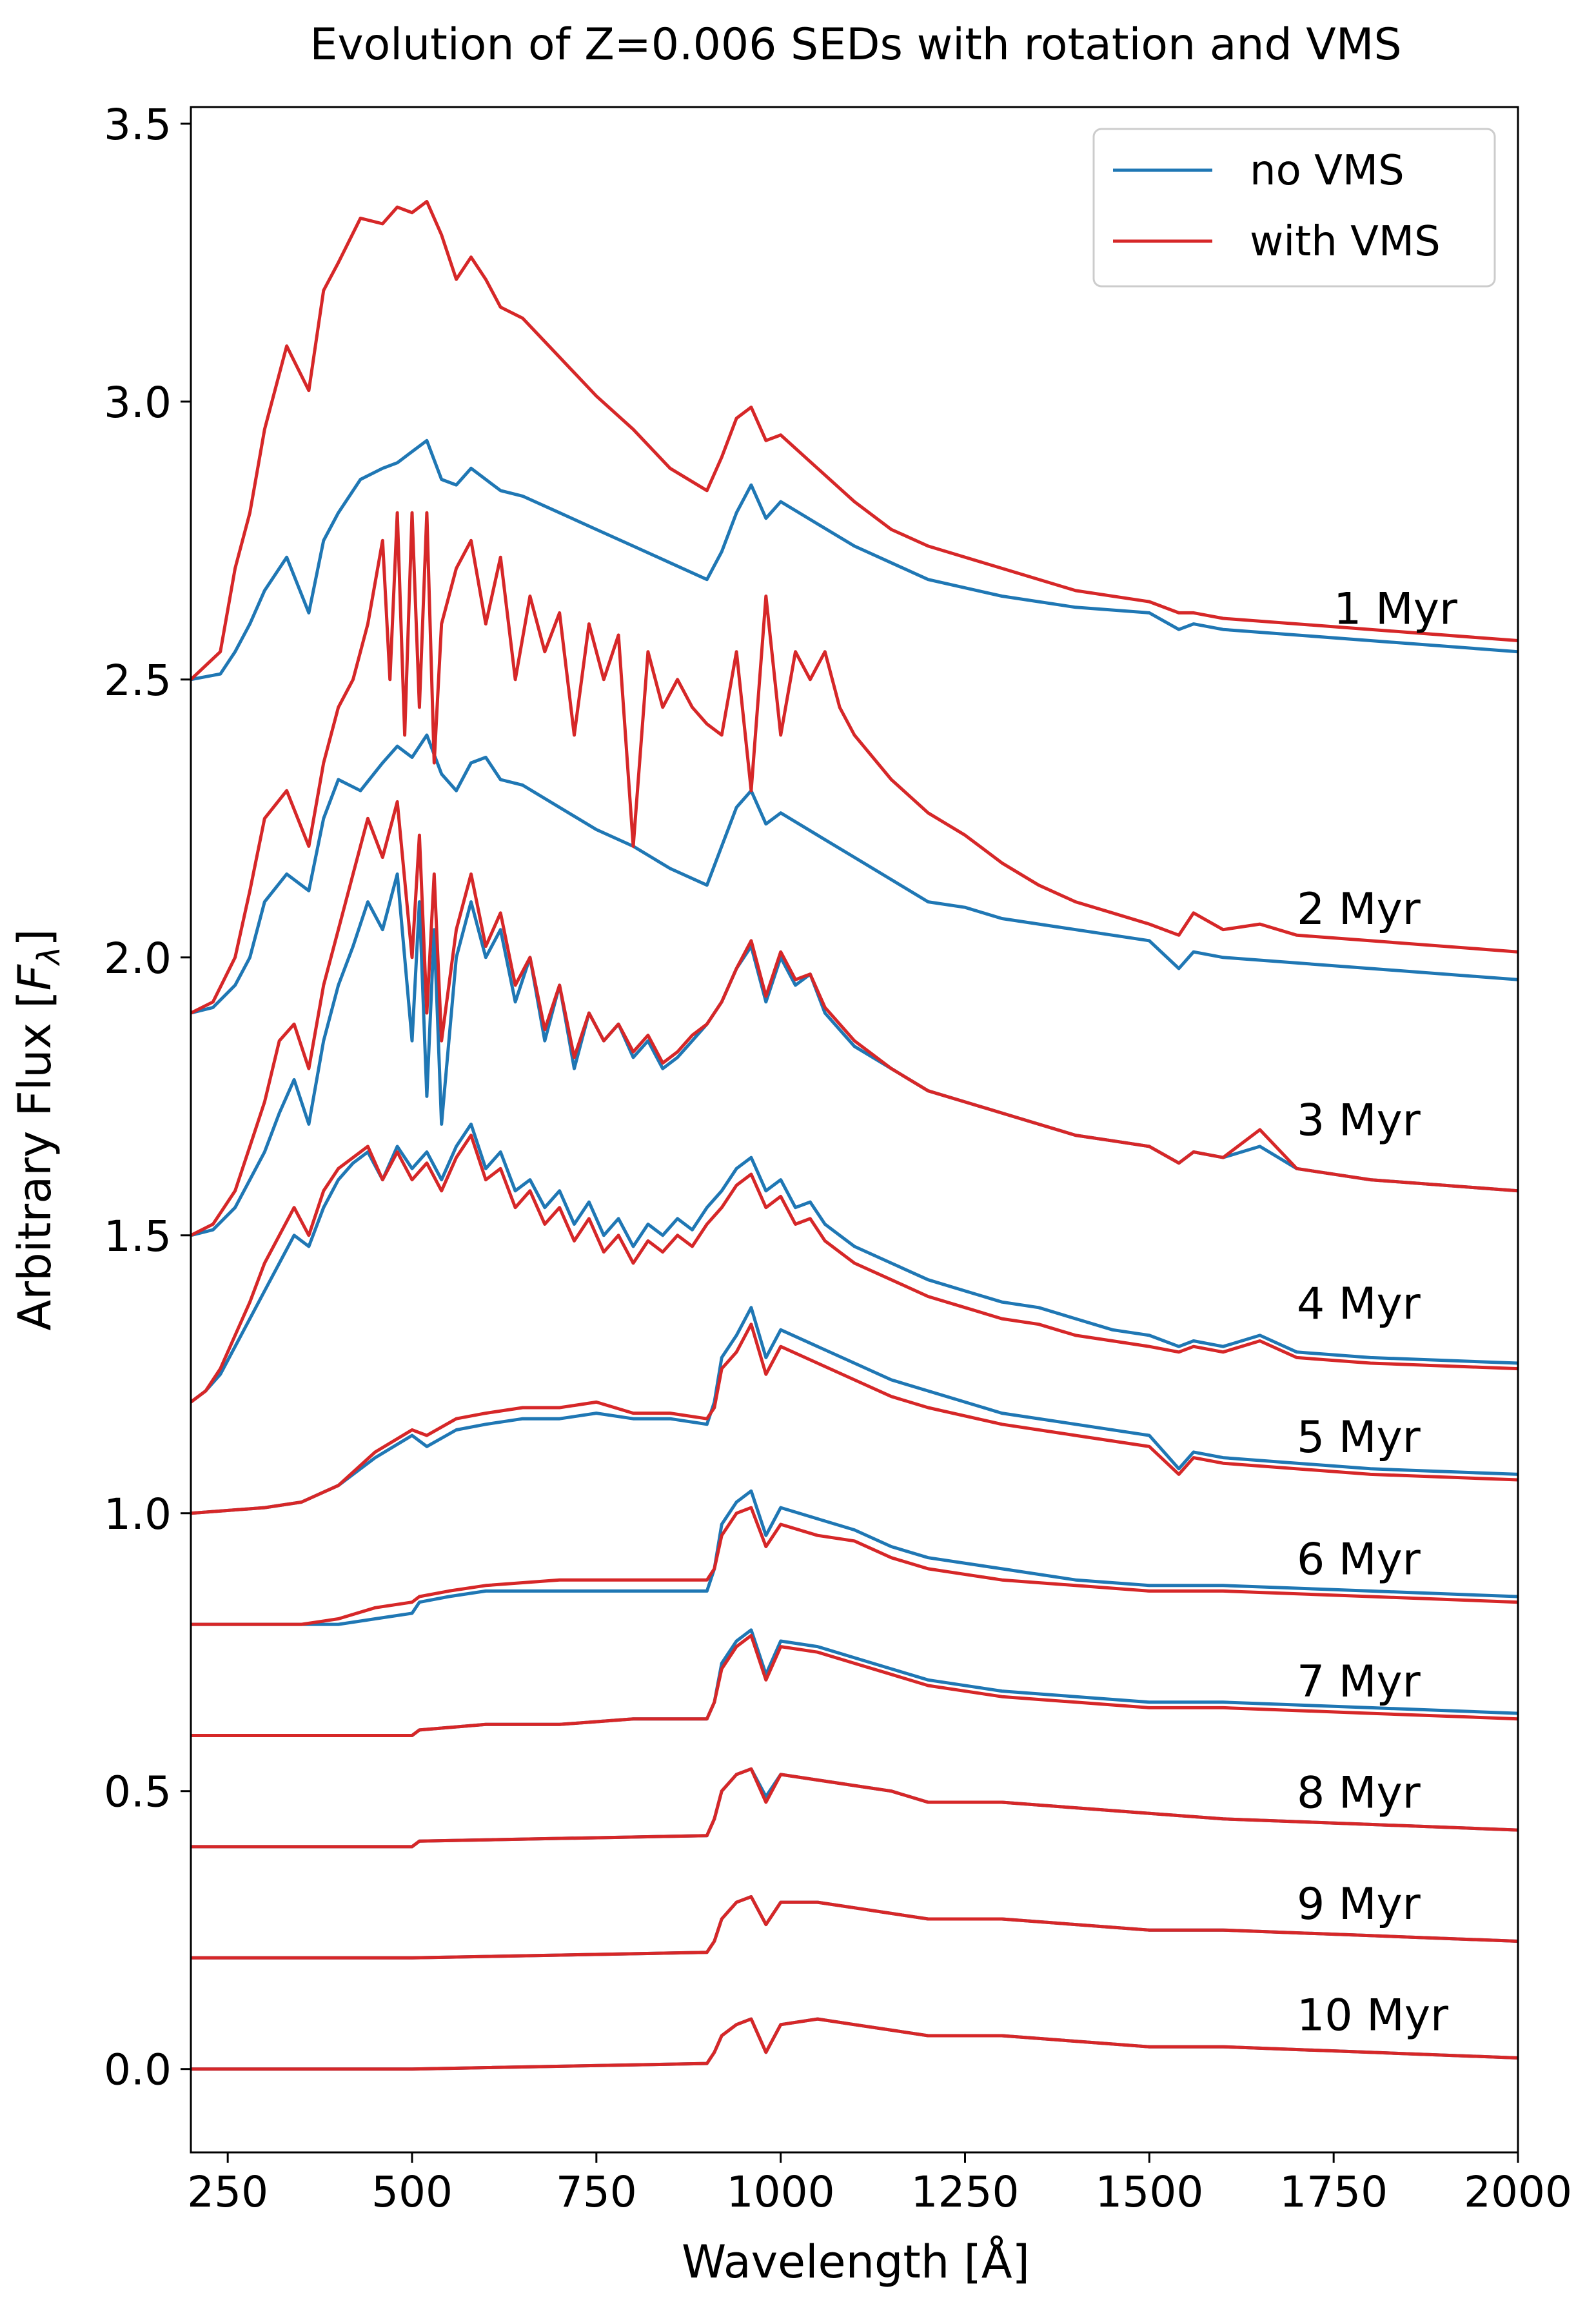  Describe the element at coordinates (854, 1269) in the screenshot. I see `series-line-4-myr-with-vms` at that location.